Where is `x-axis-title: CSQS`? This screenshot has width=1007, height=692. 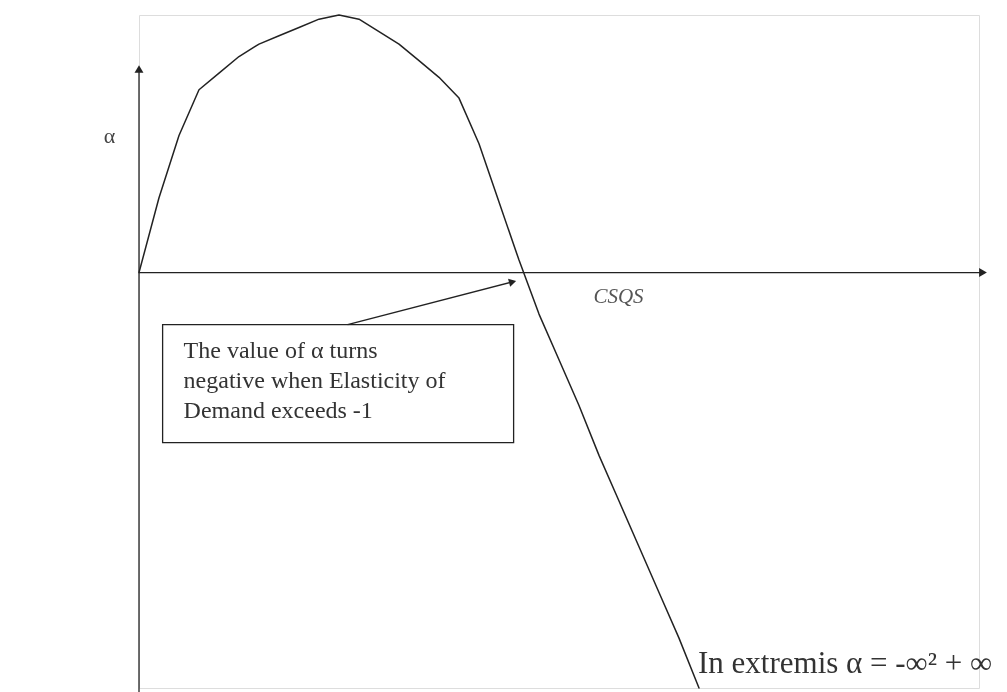 x-axis-title: CSQS is located at coordinates (619, 296).